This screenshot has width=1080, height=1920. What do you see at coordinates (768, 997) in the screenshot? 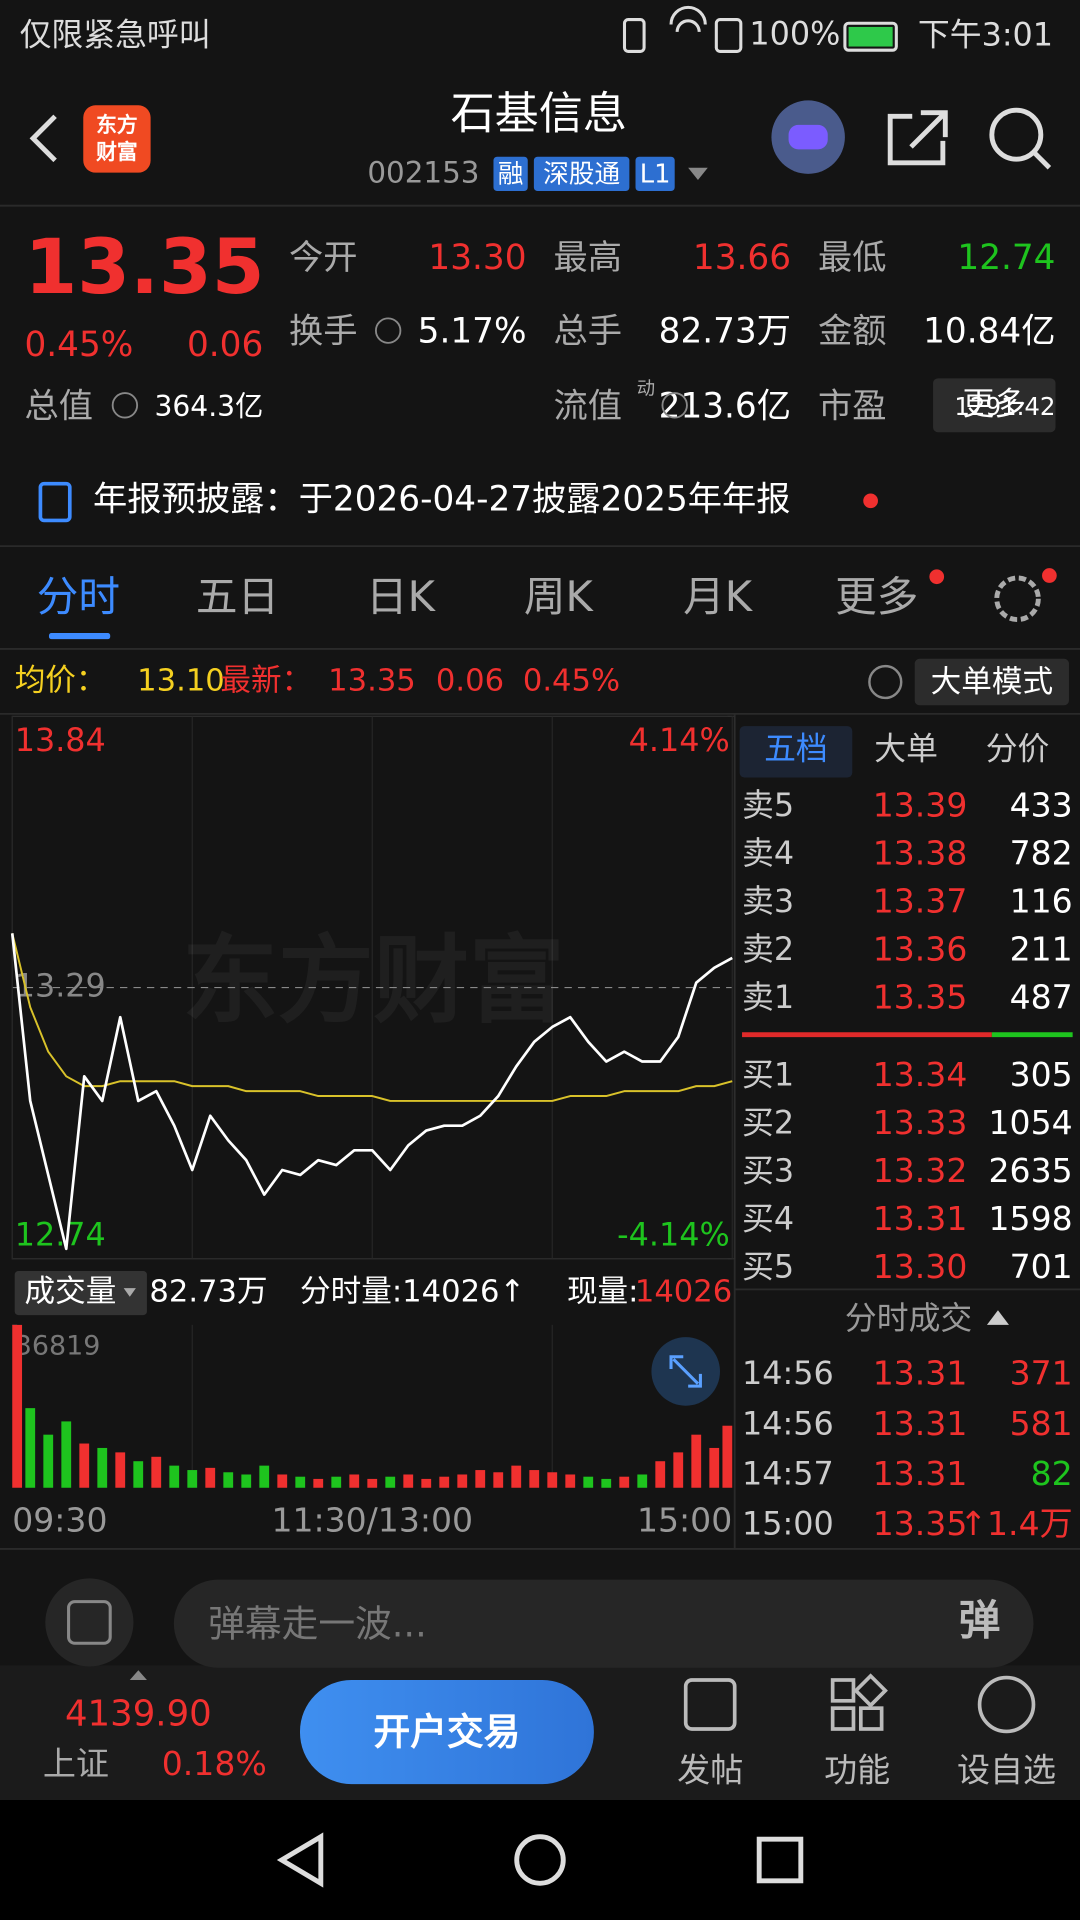
I see `book-label: 卖1` at bounding box center [768, 997].